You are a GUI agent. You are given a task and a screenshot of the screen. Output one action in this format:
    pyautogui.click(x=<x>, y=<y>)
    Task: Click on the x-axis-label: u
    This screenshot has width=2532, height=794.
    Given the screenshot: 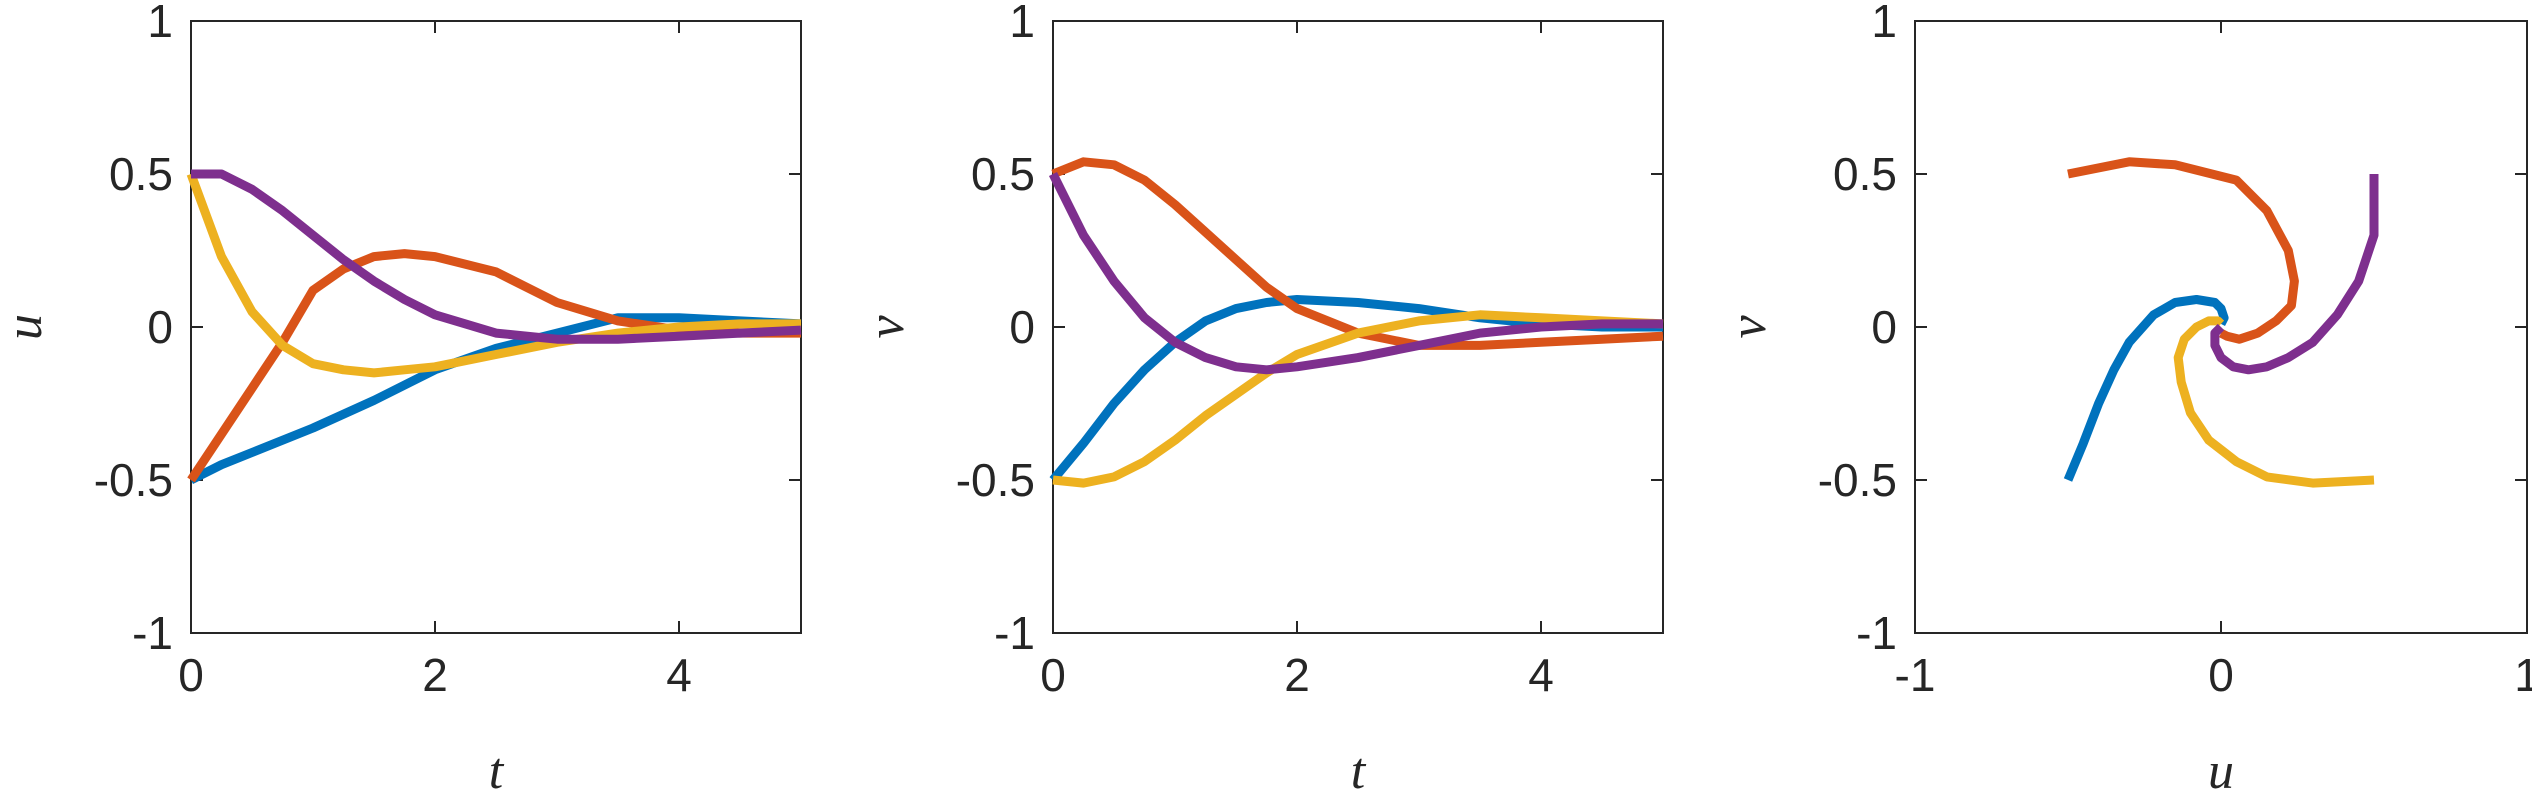 What is the action you would take?
    pyautogui.click(x=2221, y=768)
    